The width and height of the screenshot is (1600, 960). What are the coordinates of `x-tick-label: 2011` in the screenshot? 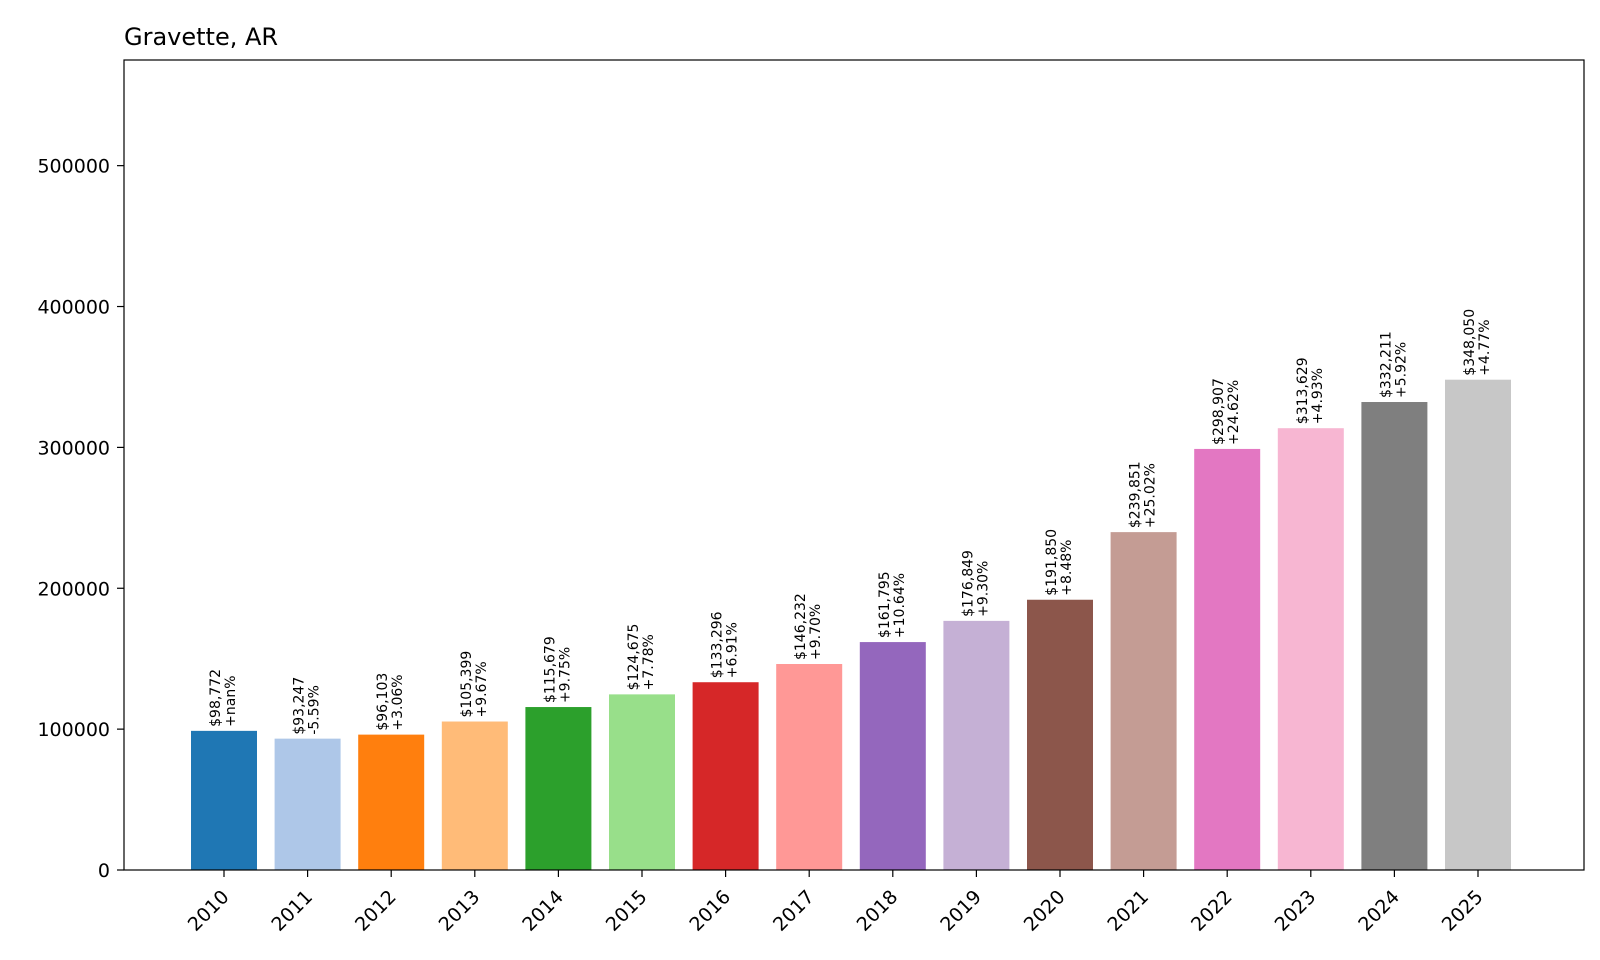 It's located at (292, 911).